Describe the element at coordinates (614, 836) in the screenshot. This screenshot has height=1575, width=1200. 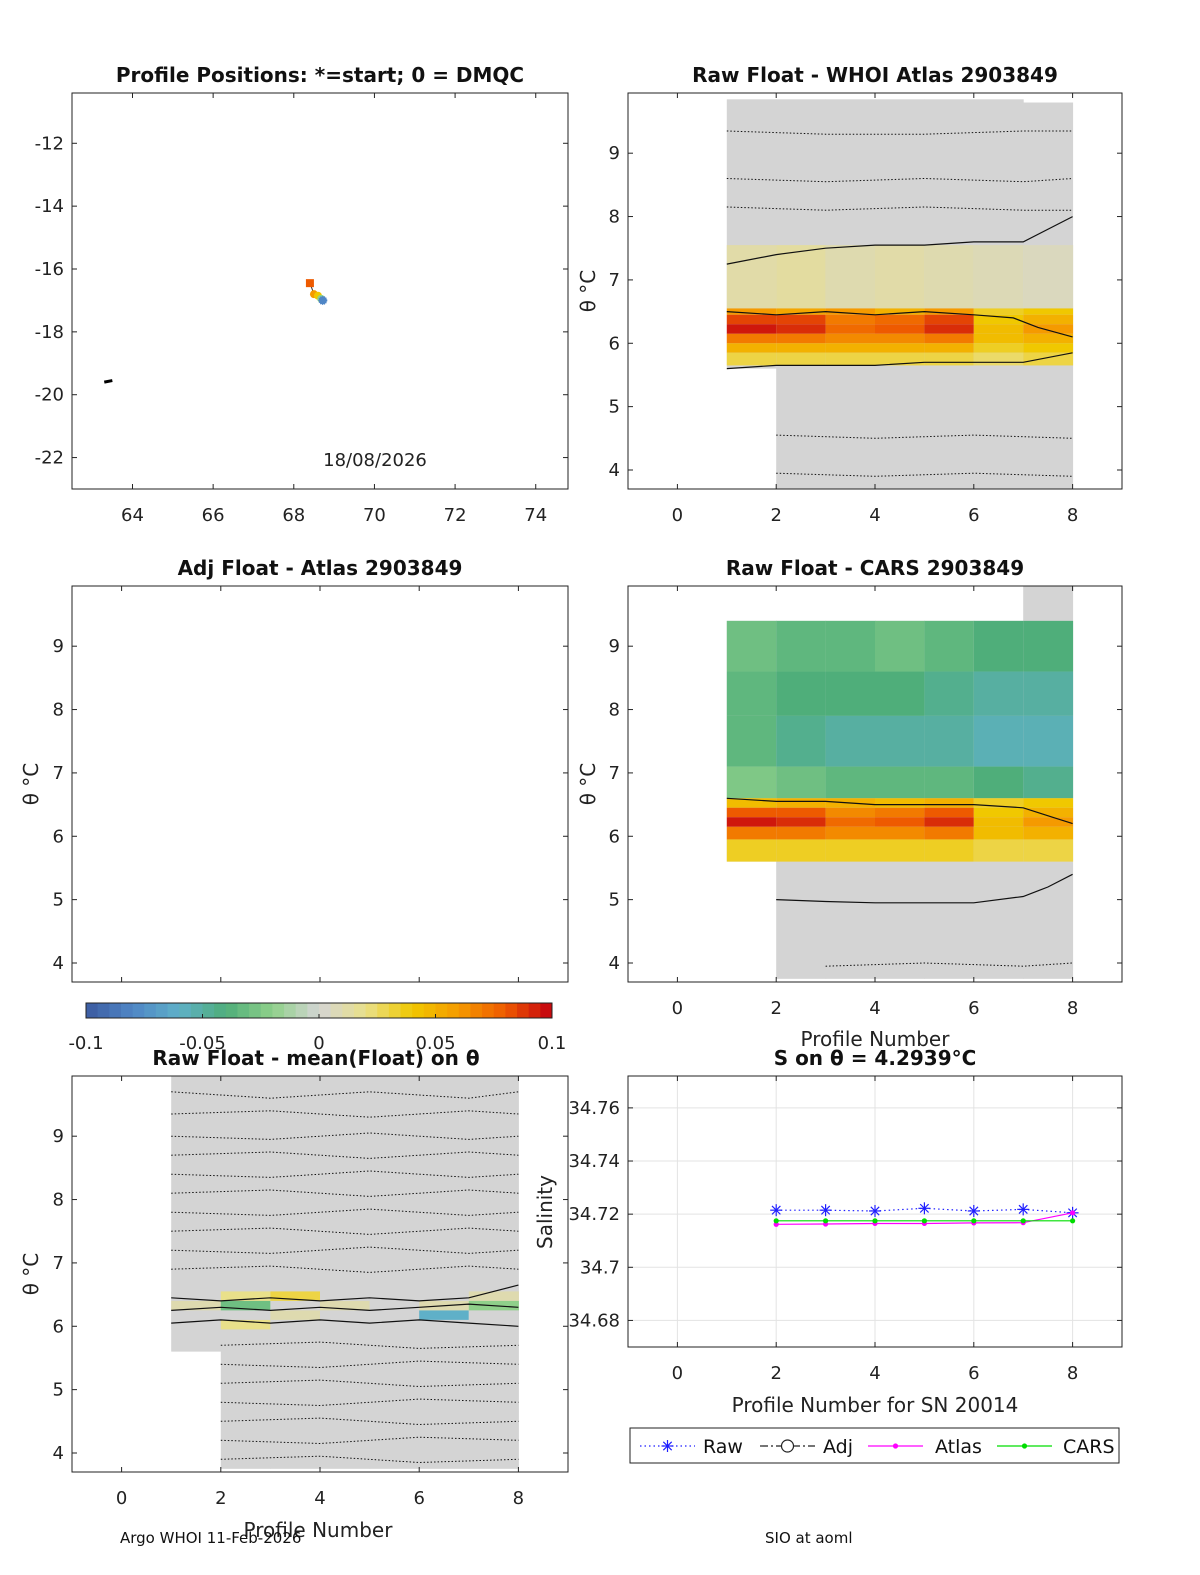
I see `ytick-label-raw-cars-2: 6` at that location.